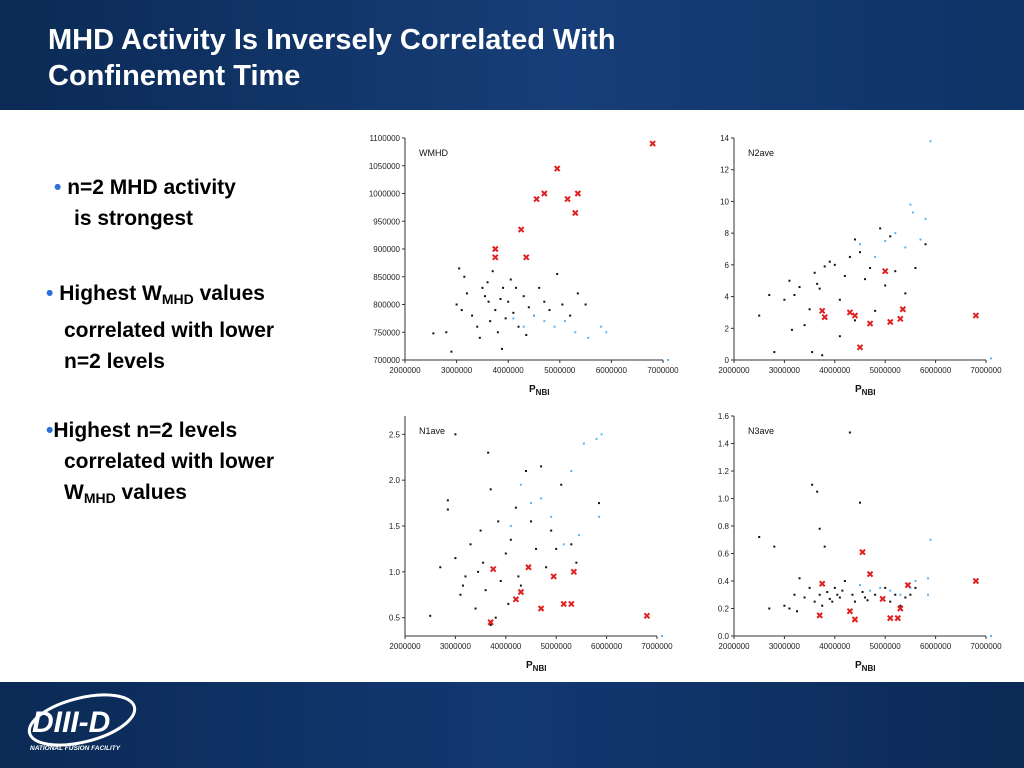 This screenshot has width=1024, height=768. What do you see at coordinates (724, 416) in the screenshot?
I see `y-tick-label: 1.6` at bounding box center [724, 416].